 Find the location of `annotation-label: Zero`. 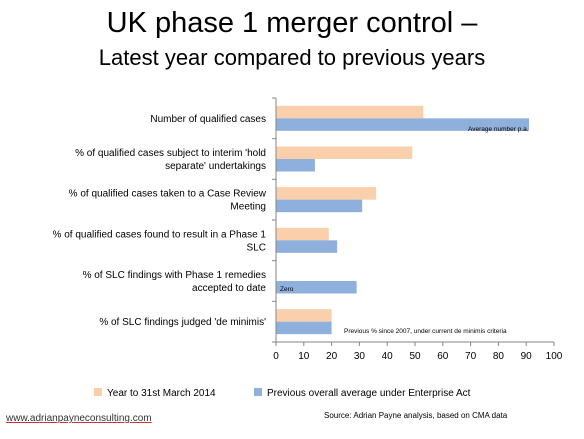

annotation-label: Zero is located at coordinates (287, 289).